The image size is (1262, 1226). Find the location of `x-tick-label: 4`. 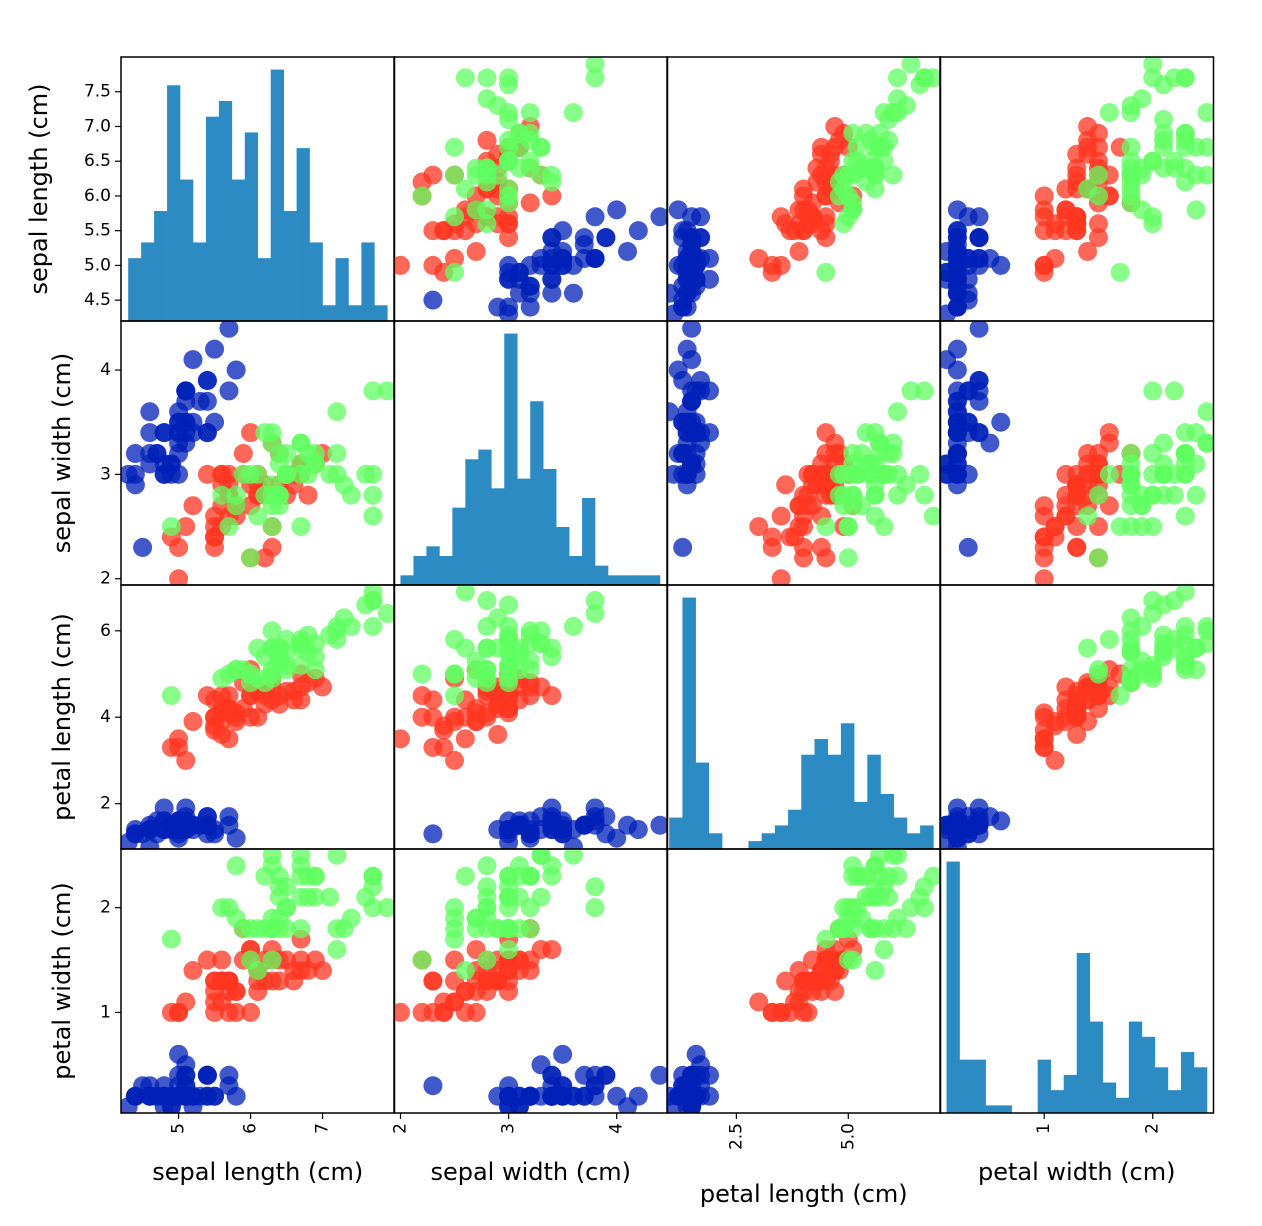

x-tick-label: 4 is located at coordinates (617, 1128).